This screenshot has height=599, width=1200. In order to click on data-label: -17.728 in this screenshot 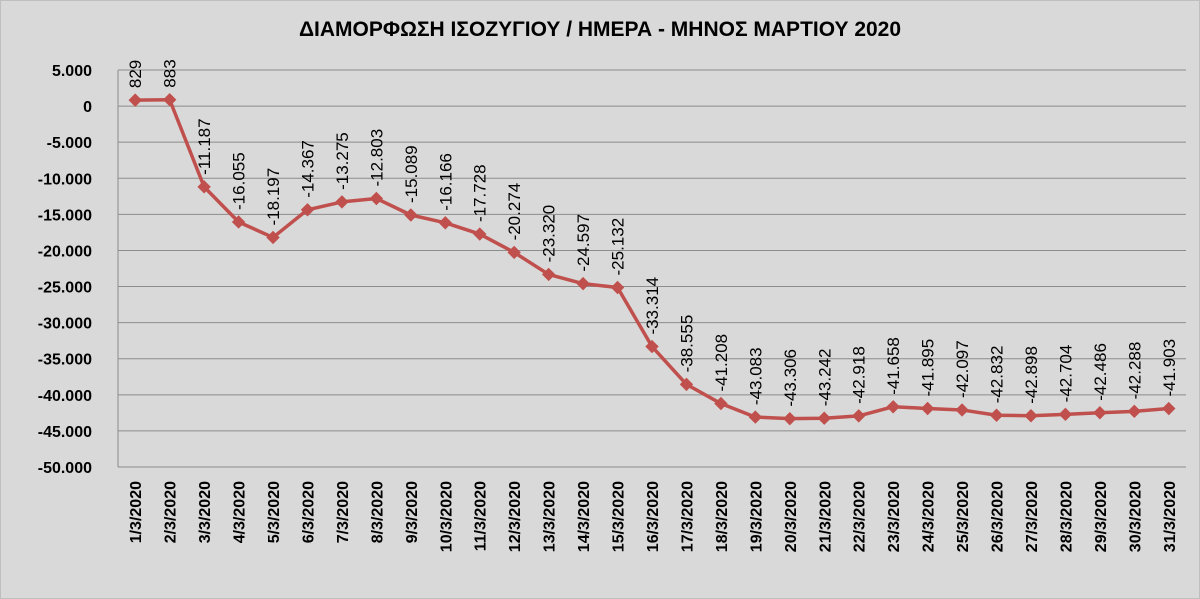, I will do `click(480, 193)`.